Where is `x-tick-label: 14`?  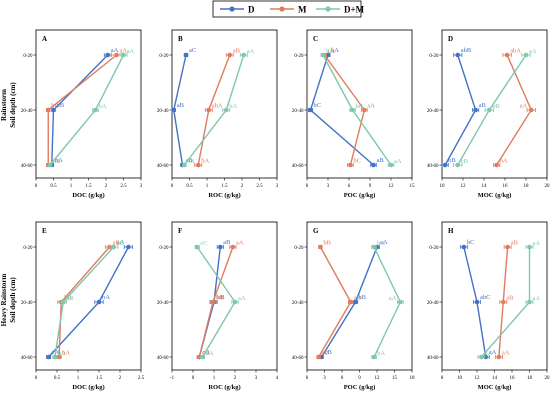
x-tick-label: 14 is located at coordinates (485, 186).